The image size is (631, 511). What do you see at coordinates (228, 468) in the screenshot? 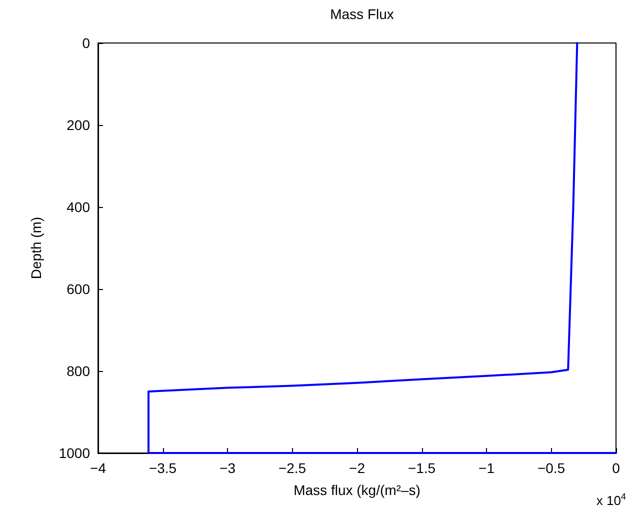
I see `x-tick-label: −3` at bounding box center [228, 468].